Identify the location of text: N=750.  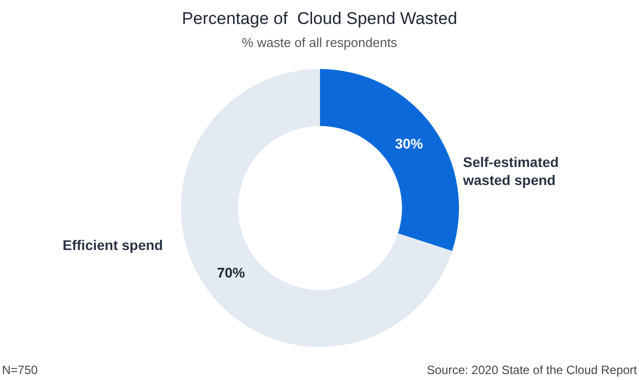
(20, 370).